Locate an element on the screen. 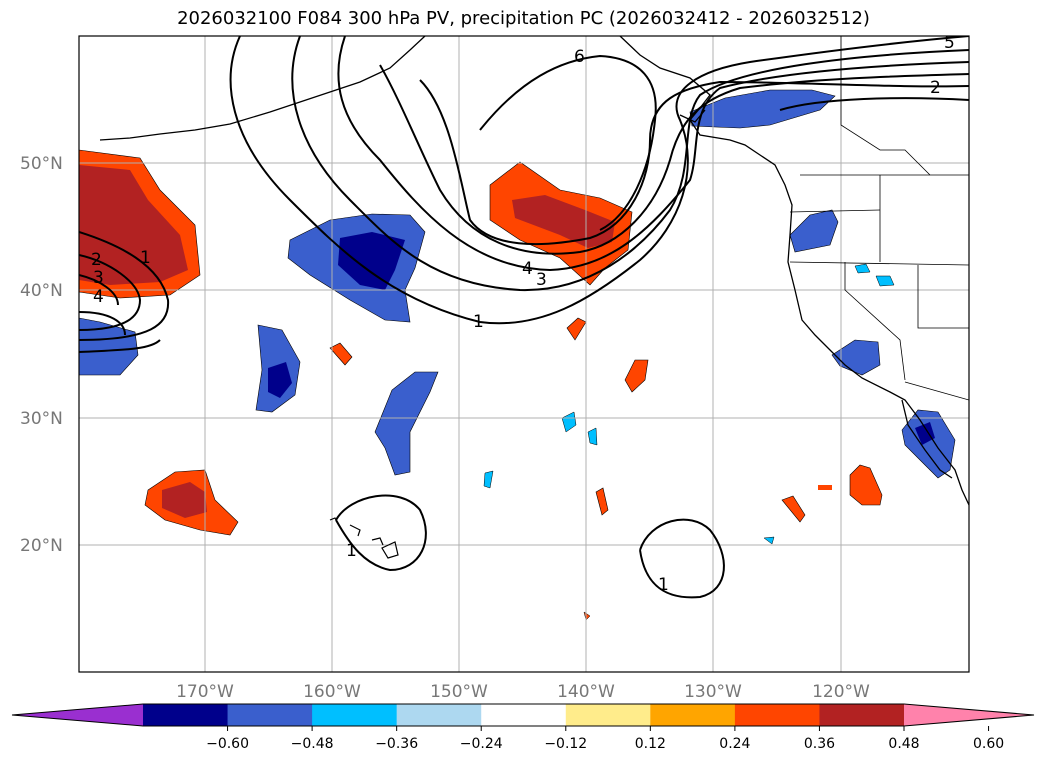  colorbar-tick-label: 0.12 is located at coordinates (650, 744).